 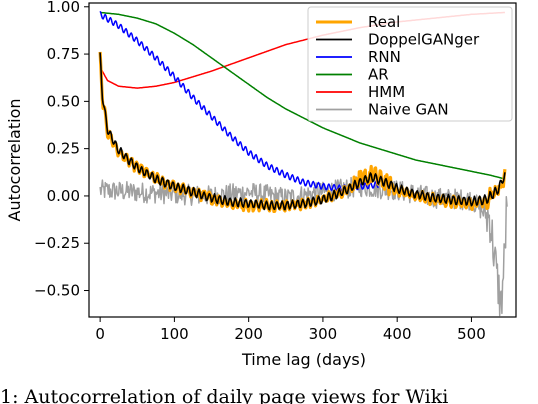 I want to click on x-axis-label: Time lag (days), so click(x=303, y=359).